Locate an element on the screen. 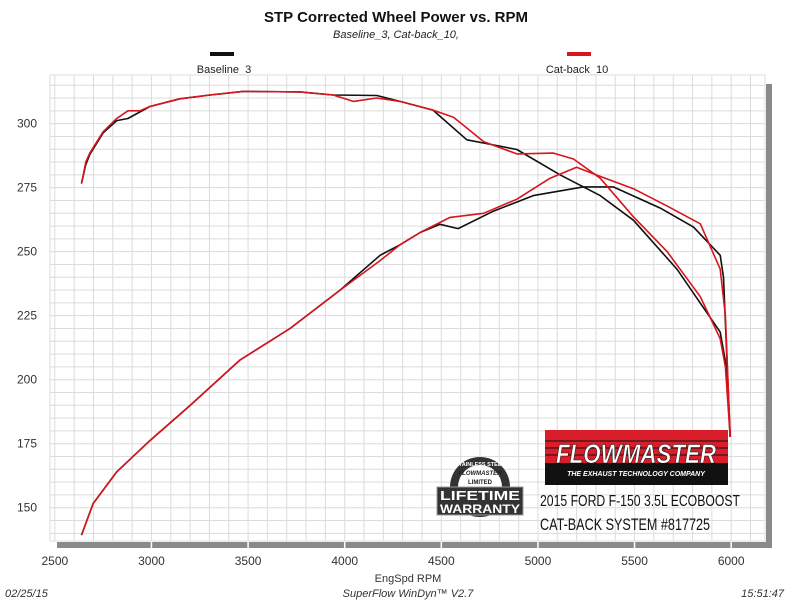 This screenshot has width=792, height=612. legend-swatch-baseline is located at coordinates (222, 54).